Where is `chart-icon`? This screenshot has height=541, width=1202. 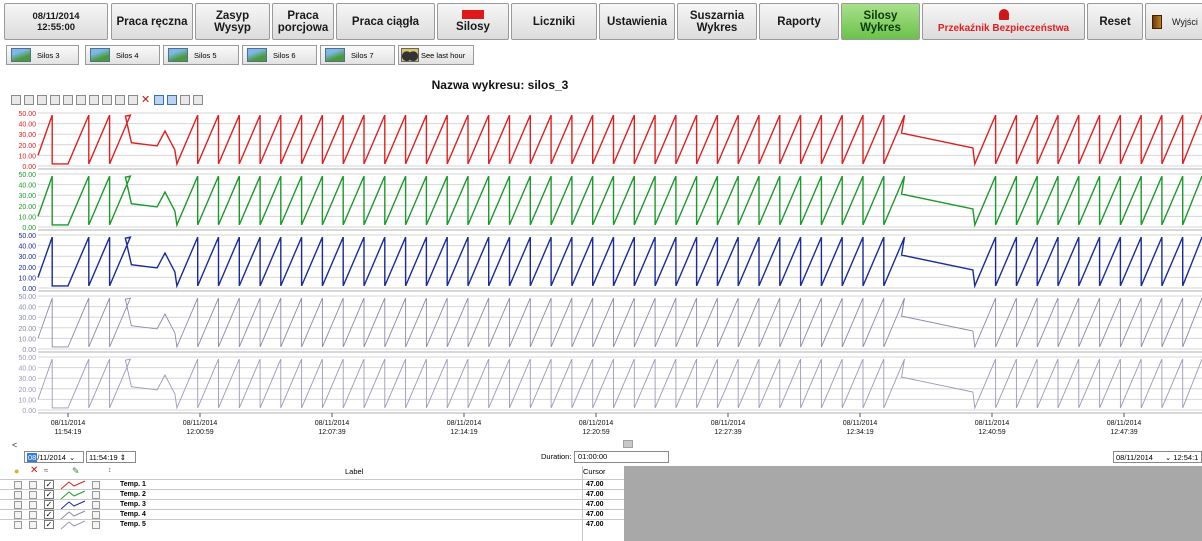
chart-icon is located at coordinates (21, 55).